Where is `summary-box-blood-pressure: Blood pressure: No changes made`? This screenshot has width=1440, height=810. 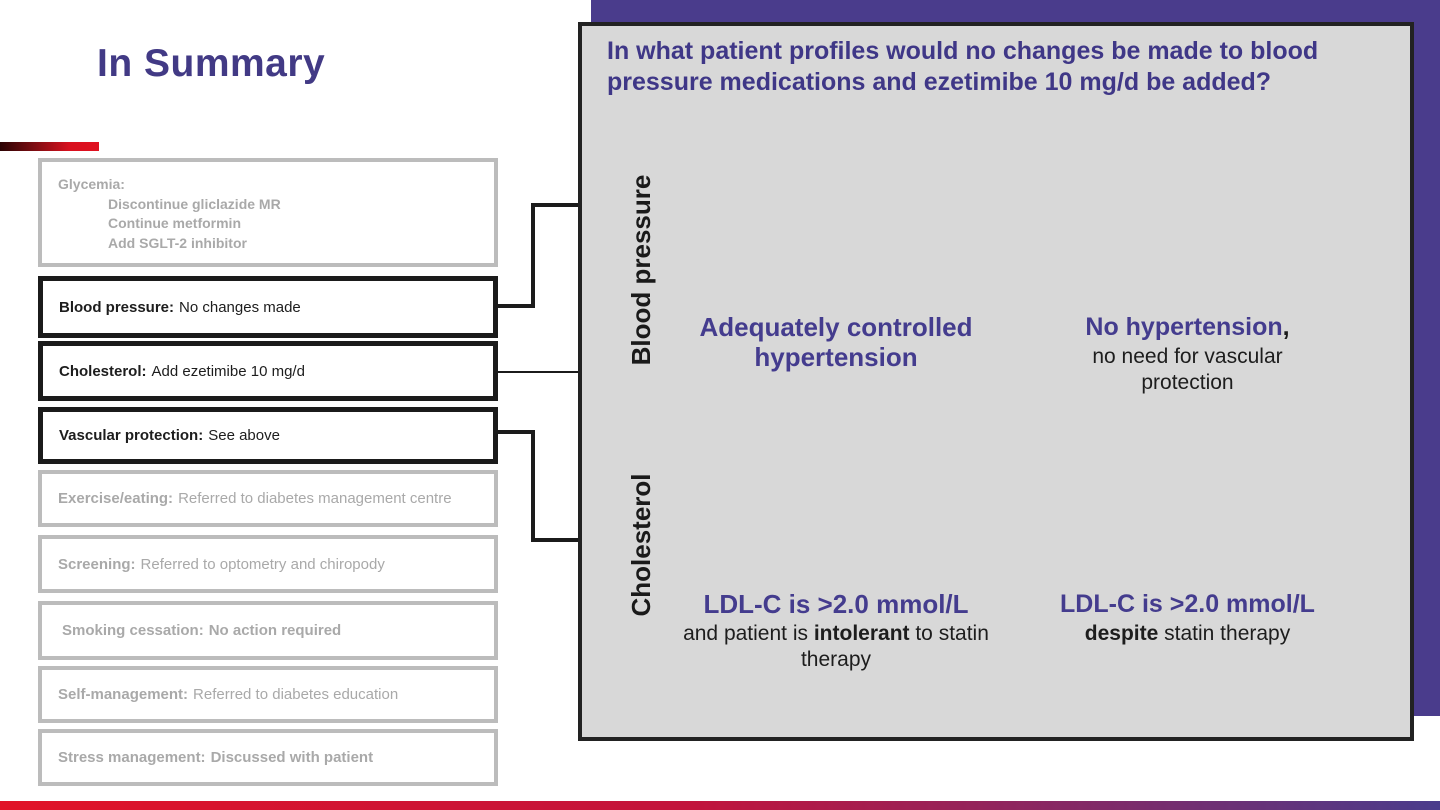
summary-box-blood-pressure: Blood pressure: No changes made is located at coordinates (268, 307).